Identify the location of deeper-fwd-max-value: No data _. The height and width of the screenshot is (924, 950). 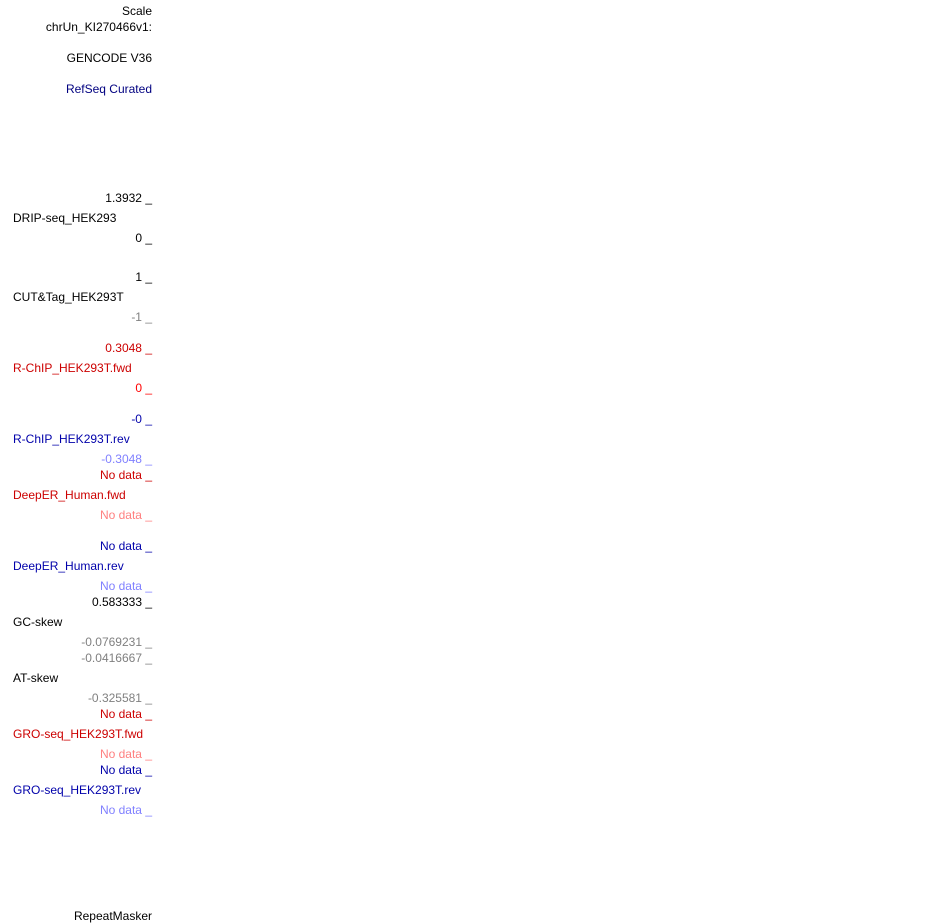
(125, 475).